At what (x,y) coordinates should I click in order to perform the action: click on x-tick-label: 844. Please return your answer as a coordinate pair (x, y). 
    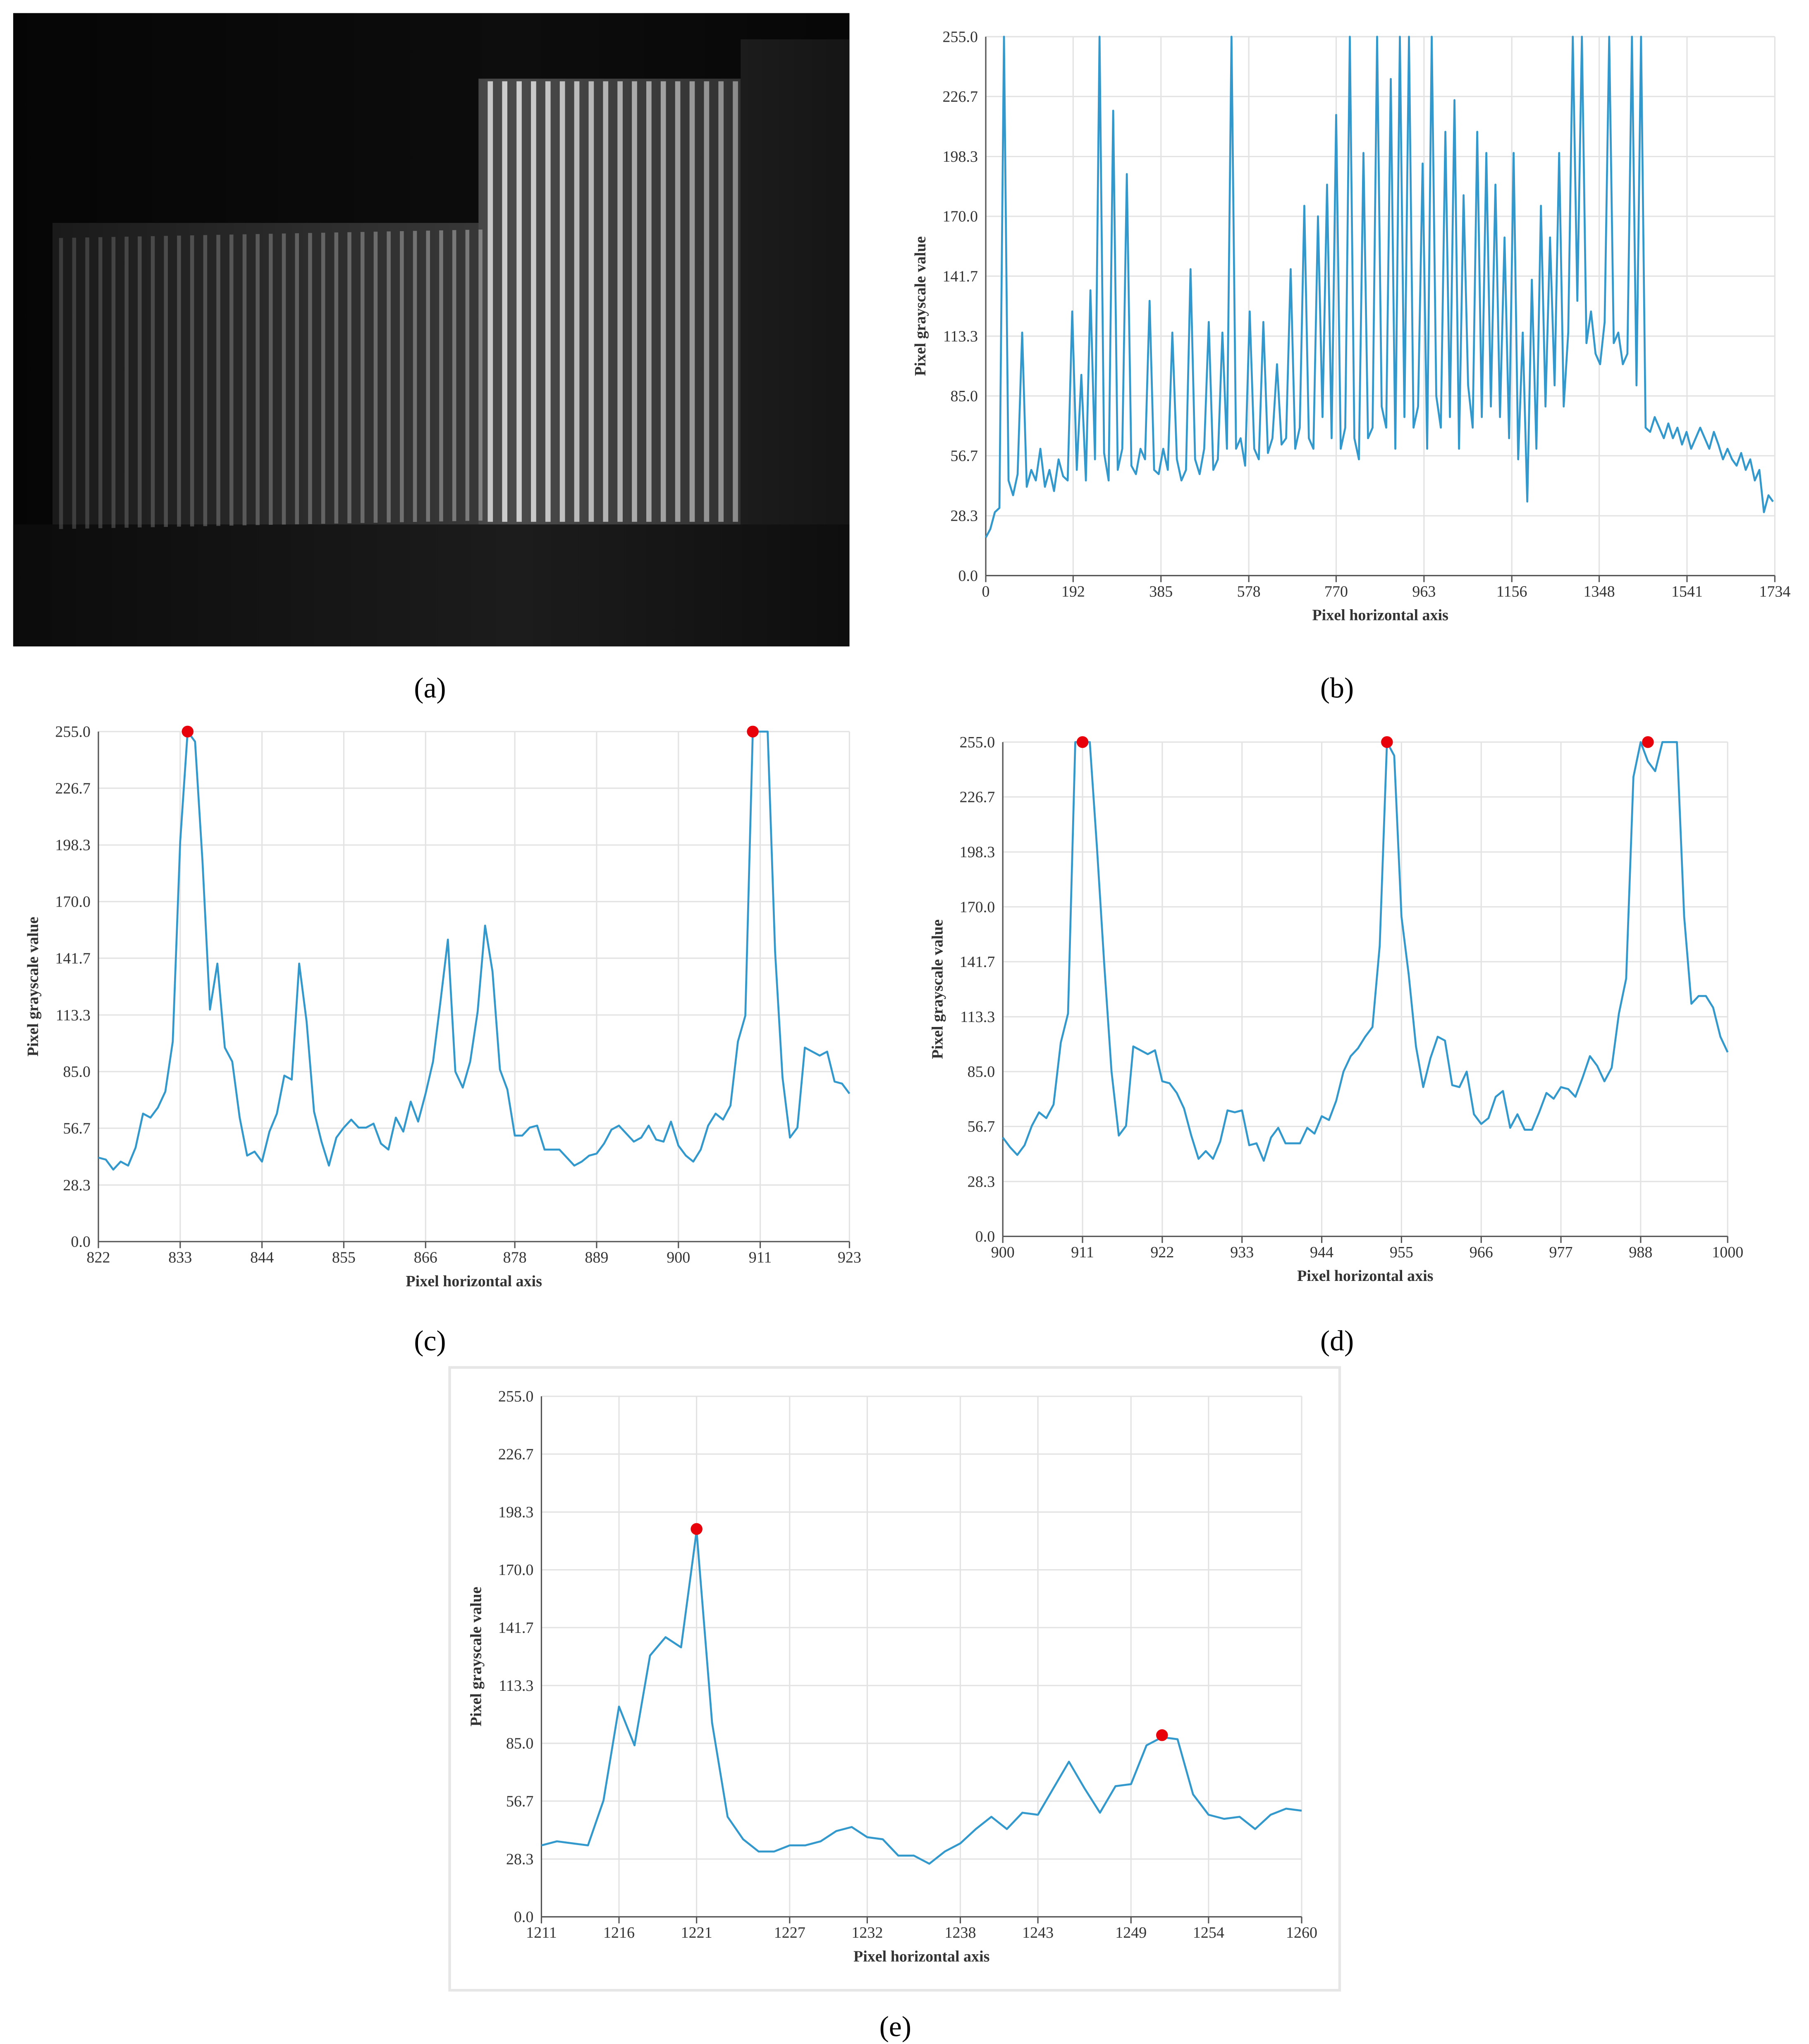
    Looking at the image, I should click on (262, 1257).